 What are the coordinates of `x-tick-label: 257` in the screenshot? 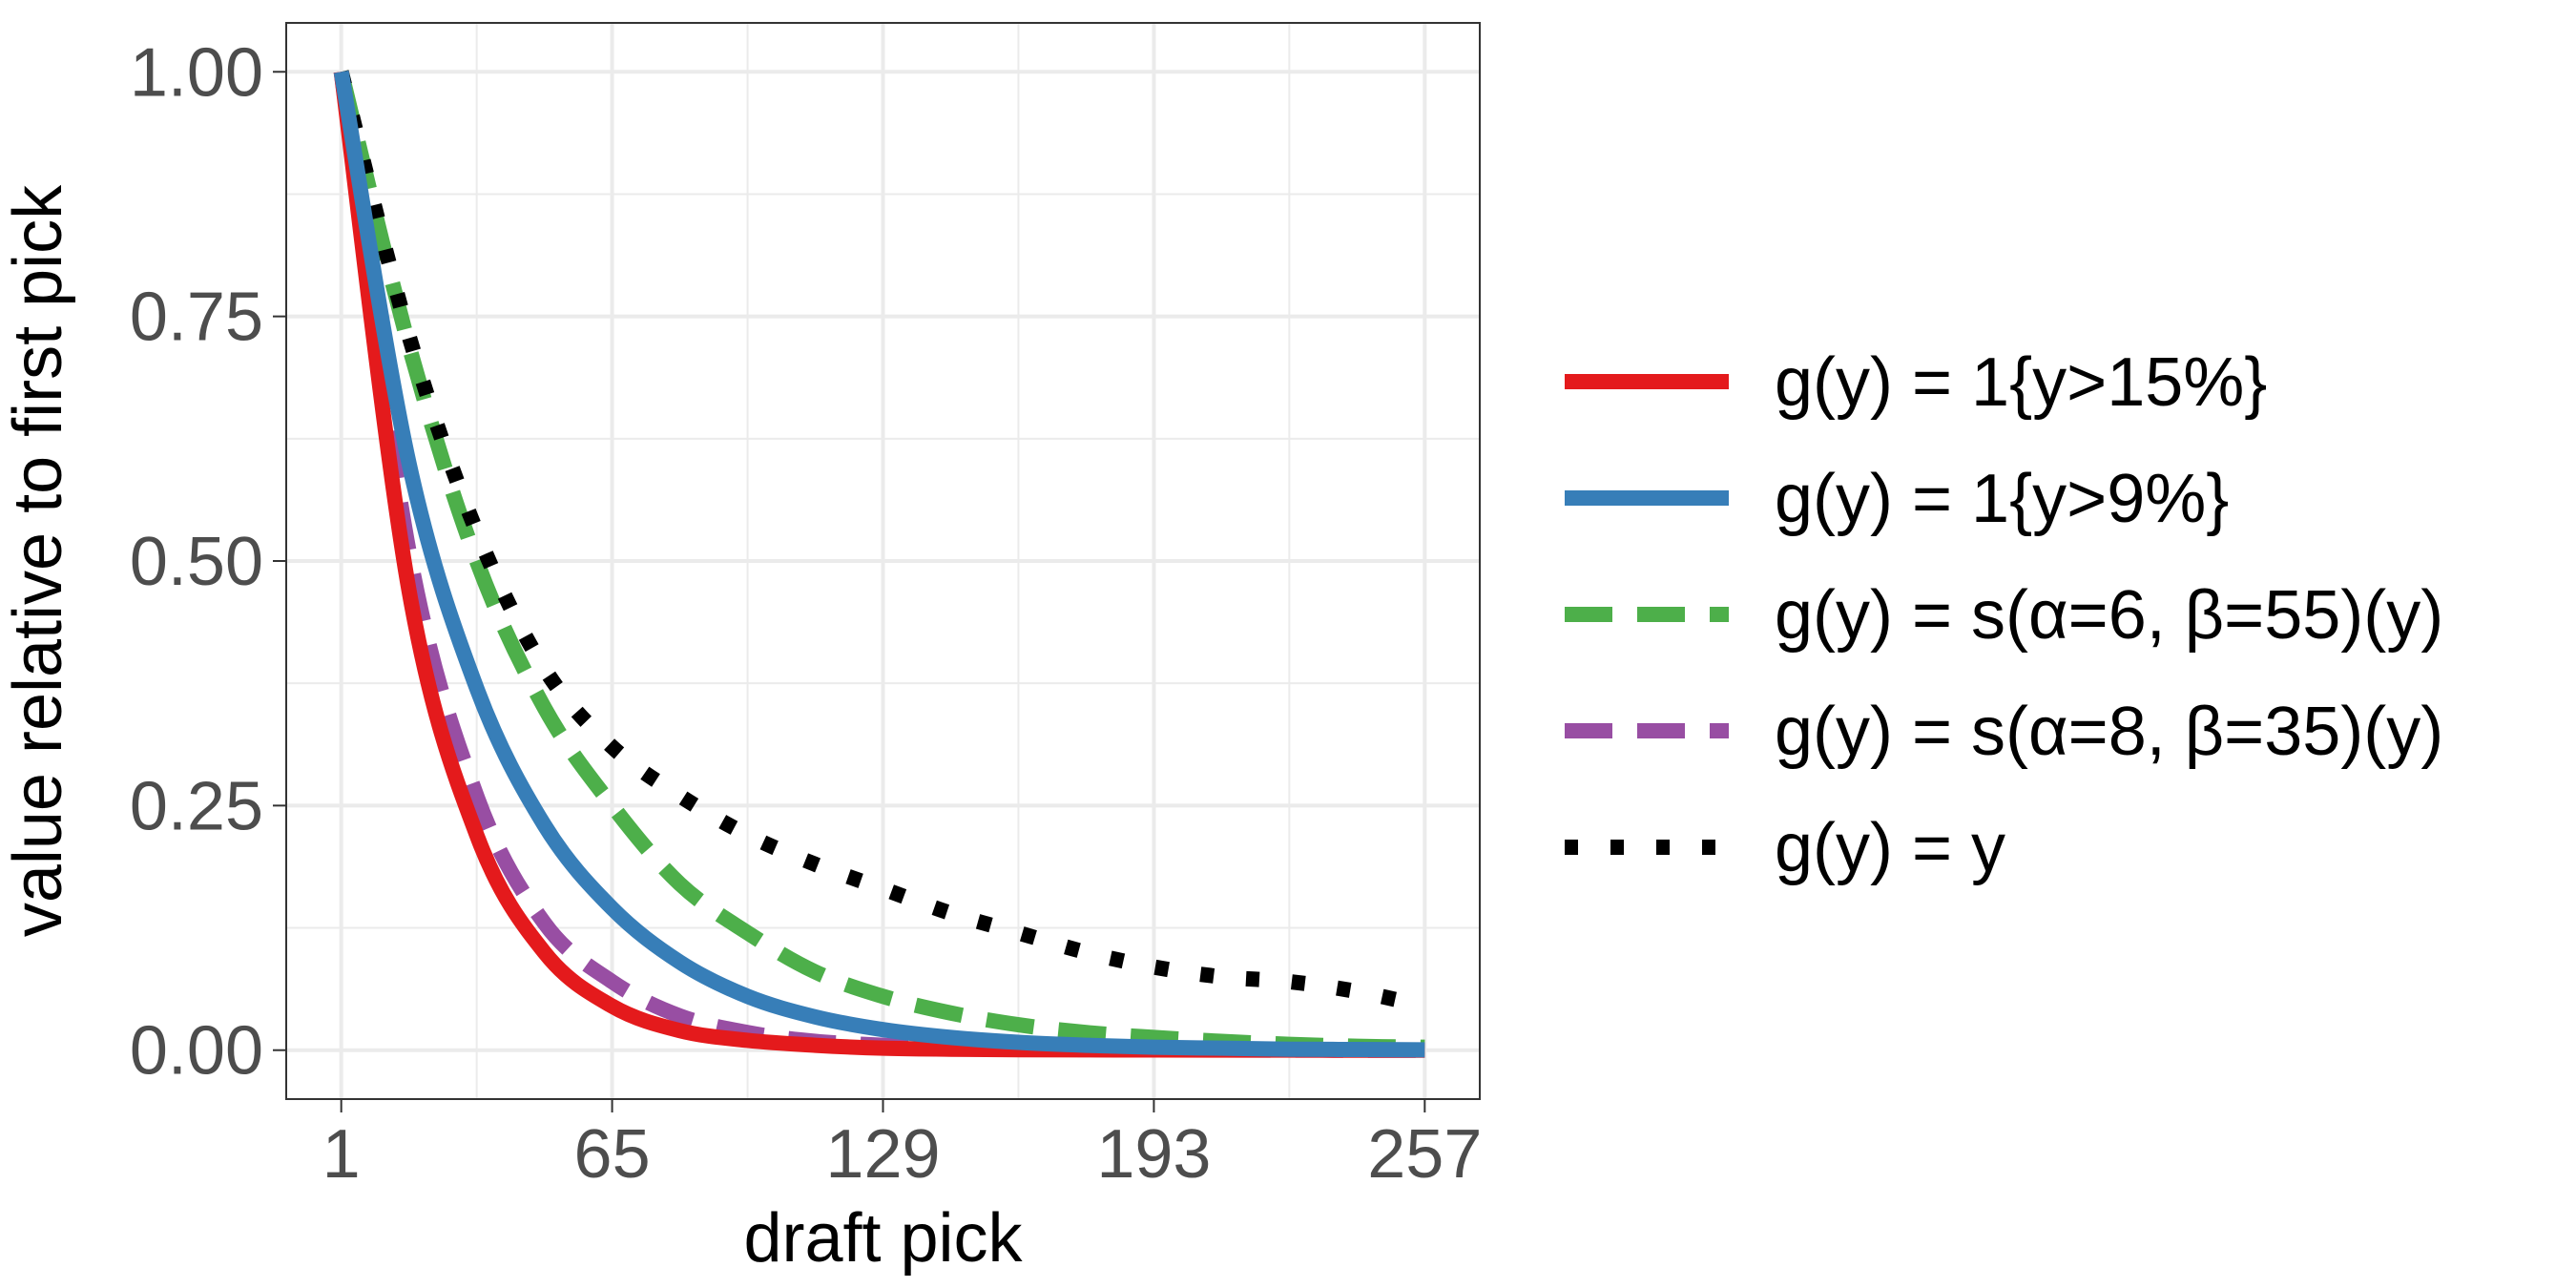 It's located at (1424, 1154).